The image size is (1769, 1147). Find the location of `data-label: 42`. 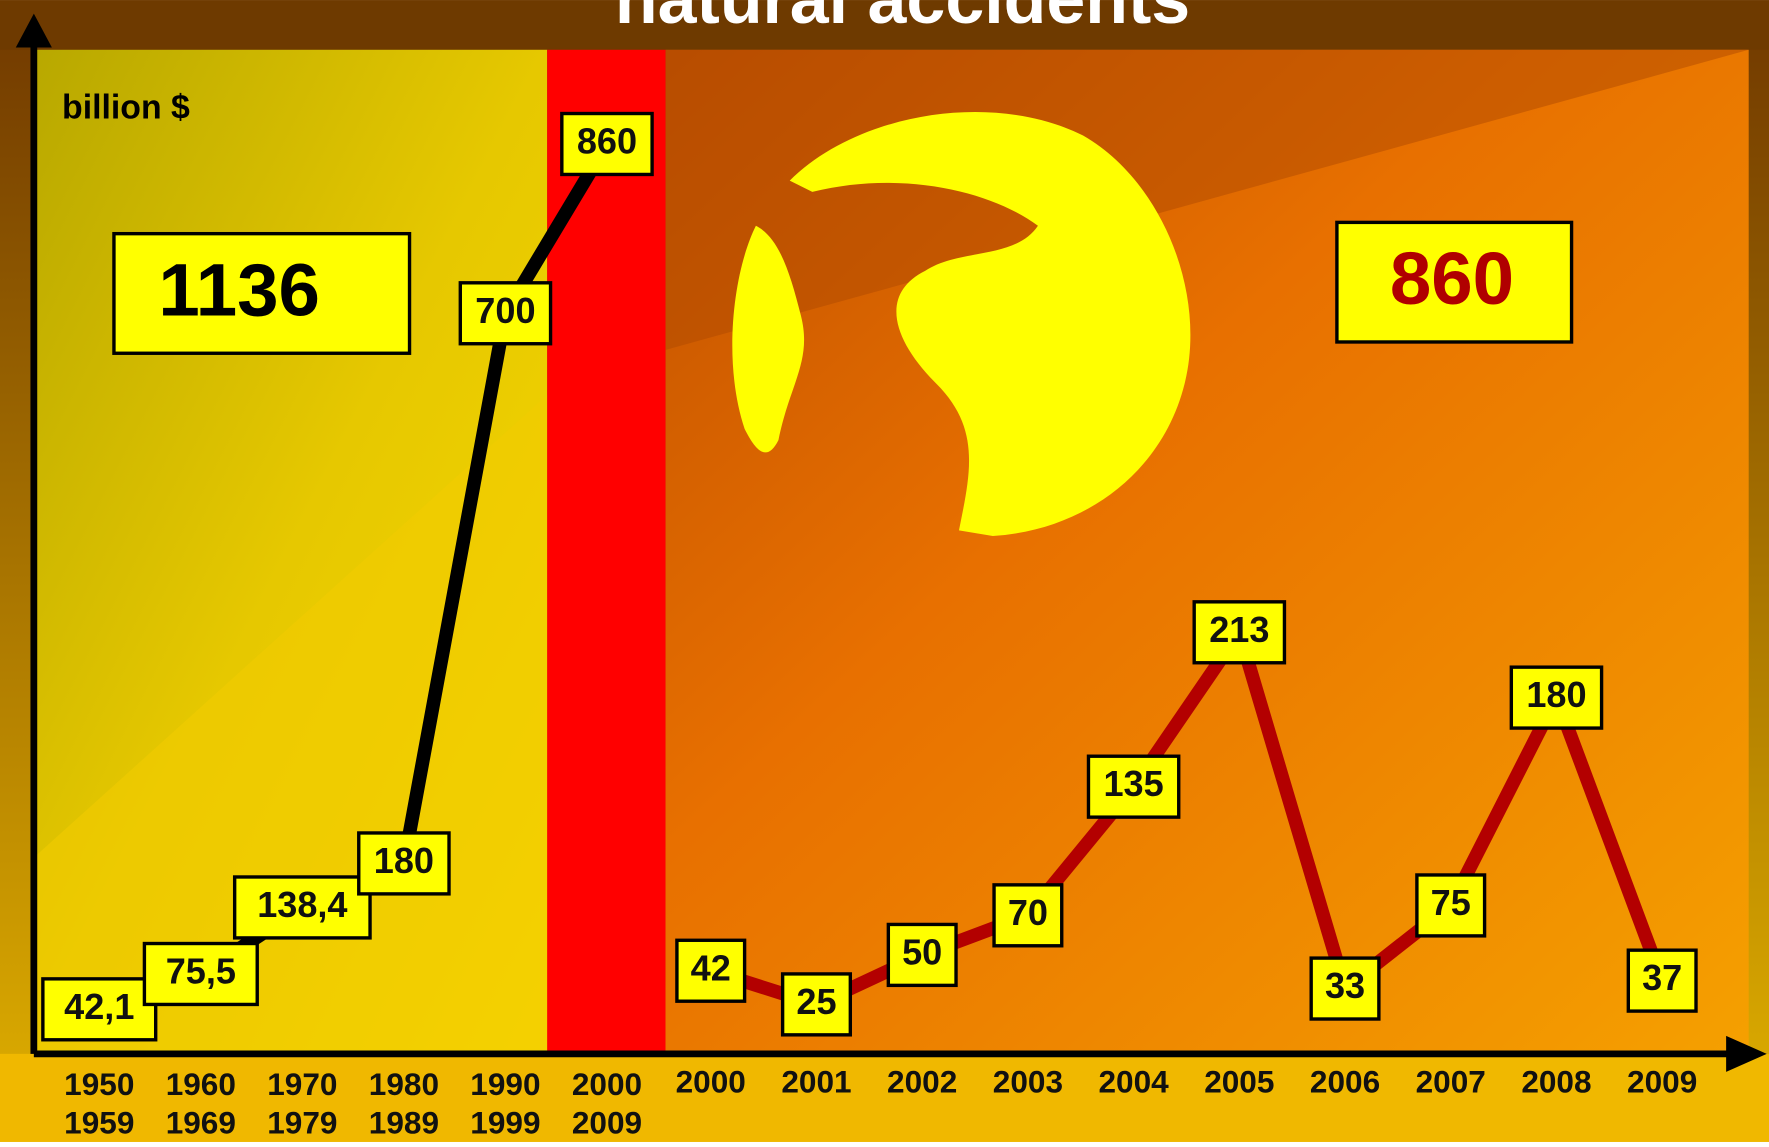

data-label: 42 is located at coordinates (711, 967).